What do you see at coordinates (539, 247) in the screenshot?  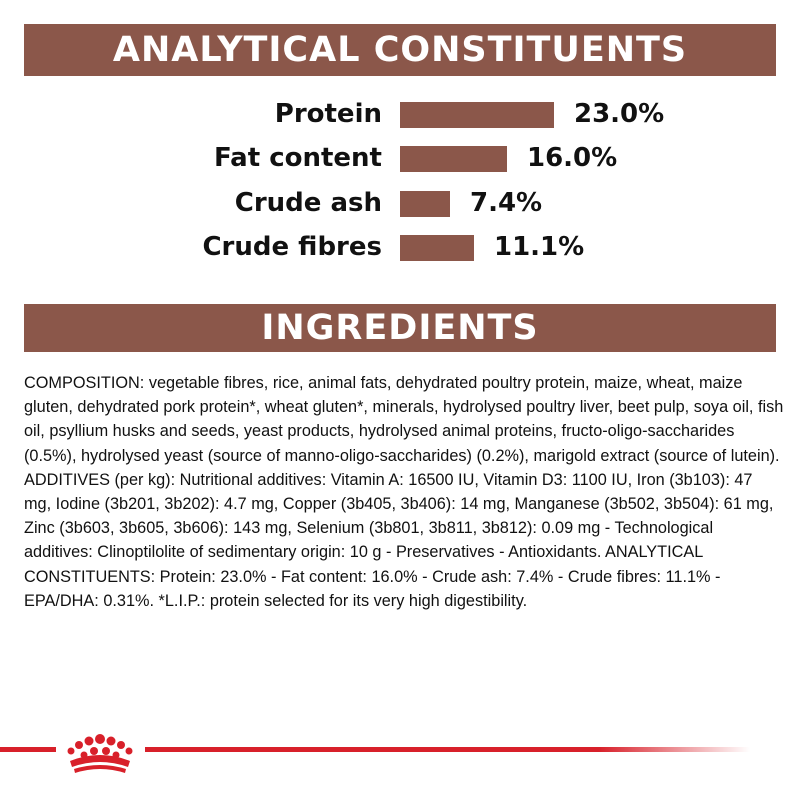 I see `chart-value-label: 11.1%` at bounding box center [539, 247].